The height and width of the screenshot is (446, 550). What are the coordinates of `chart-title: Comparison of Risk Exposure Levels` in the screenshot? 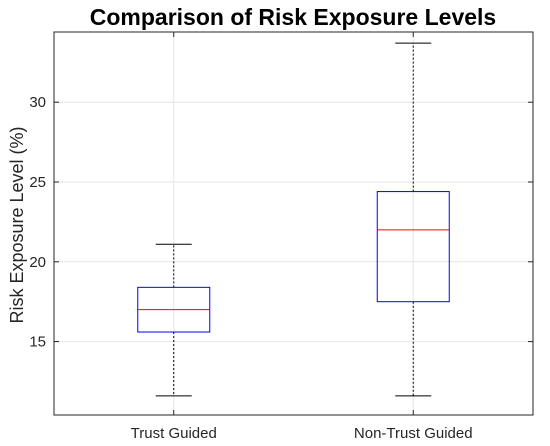 It's located at (293, 17).